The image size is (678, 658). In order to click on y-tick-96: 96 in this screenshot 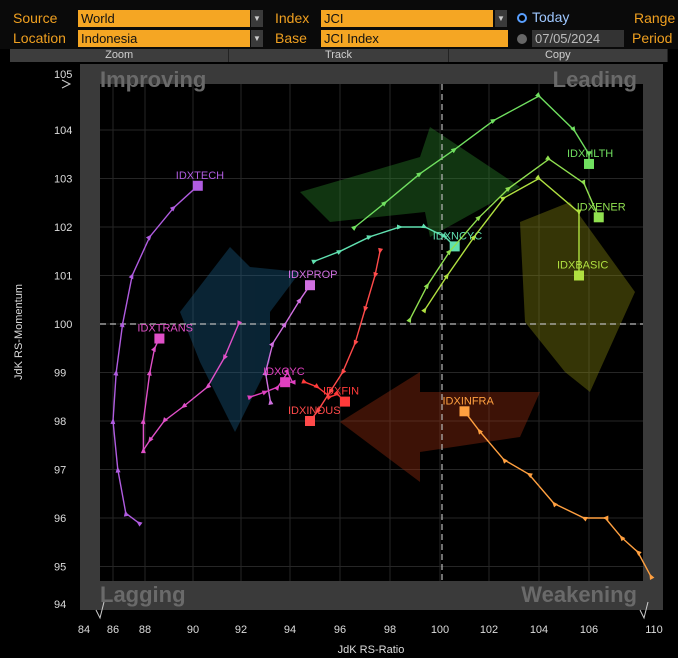, I will do `click(60, 519)`.